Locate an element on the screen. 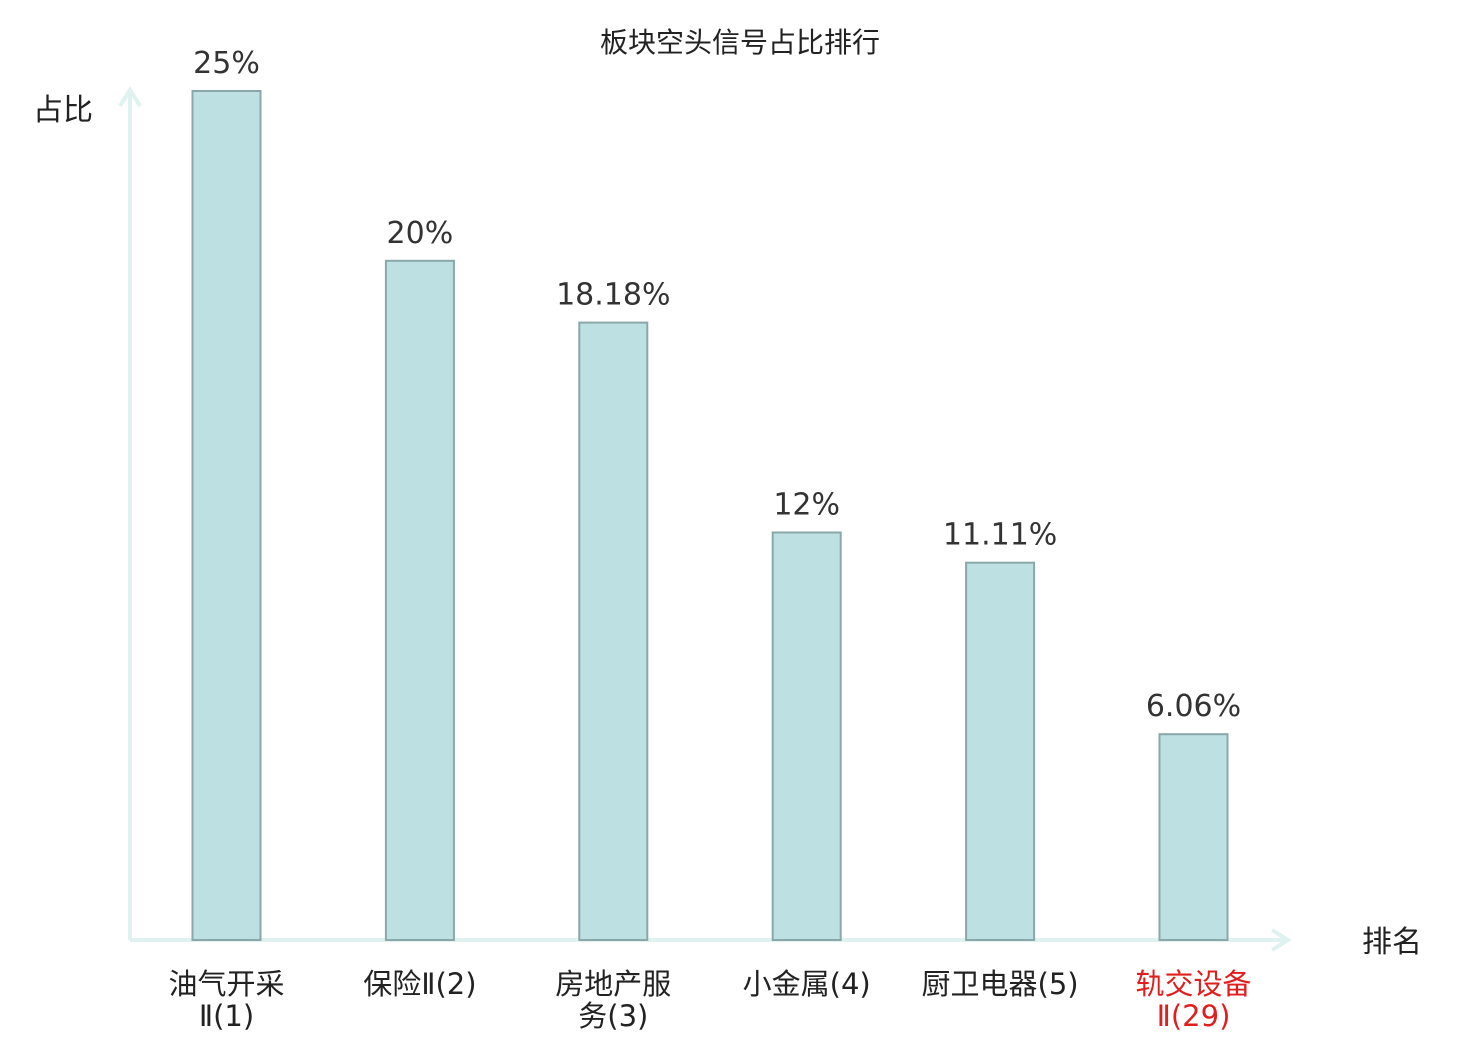 The height and width of the screenshot is (1040, 1480). y-axis-label: 占比 is located at coordinates (63, 110).